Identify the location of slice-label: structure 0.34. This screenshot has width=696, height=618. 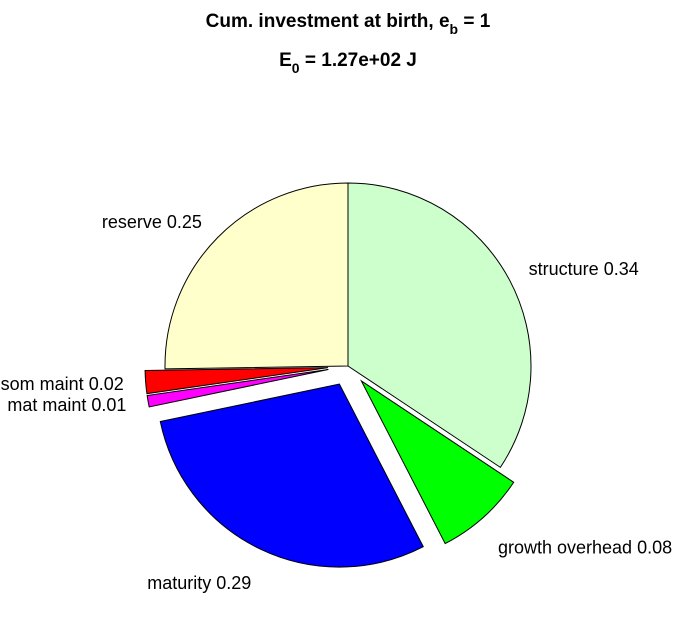
(584, 269).